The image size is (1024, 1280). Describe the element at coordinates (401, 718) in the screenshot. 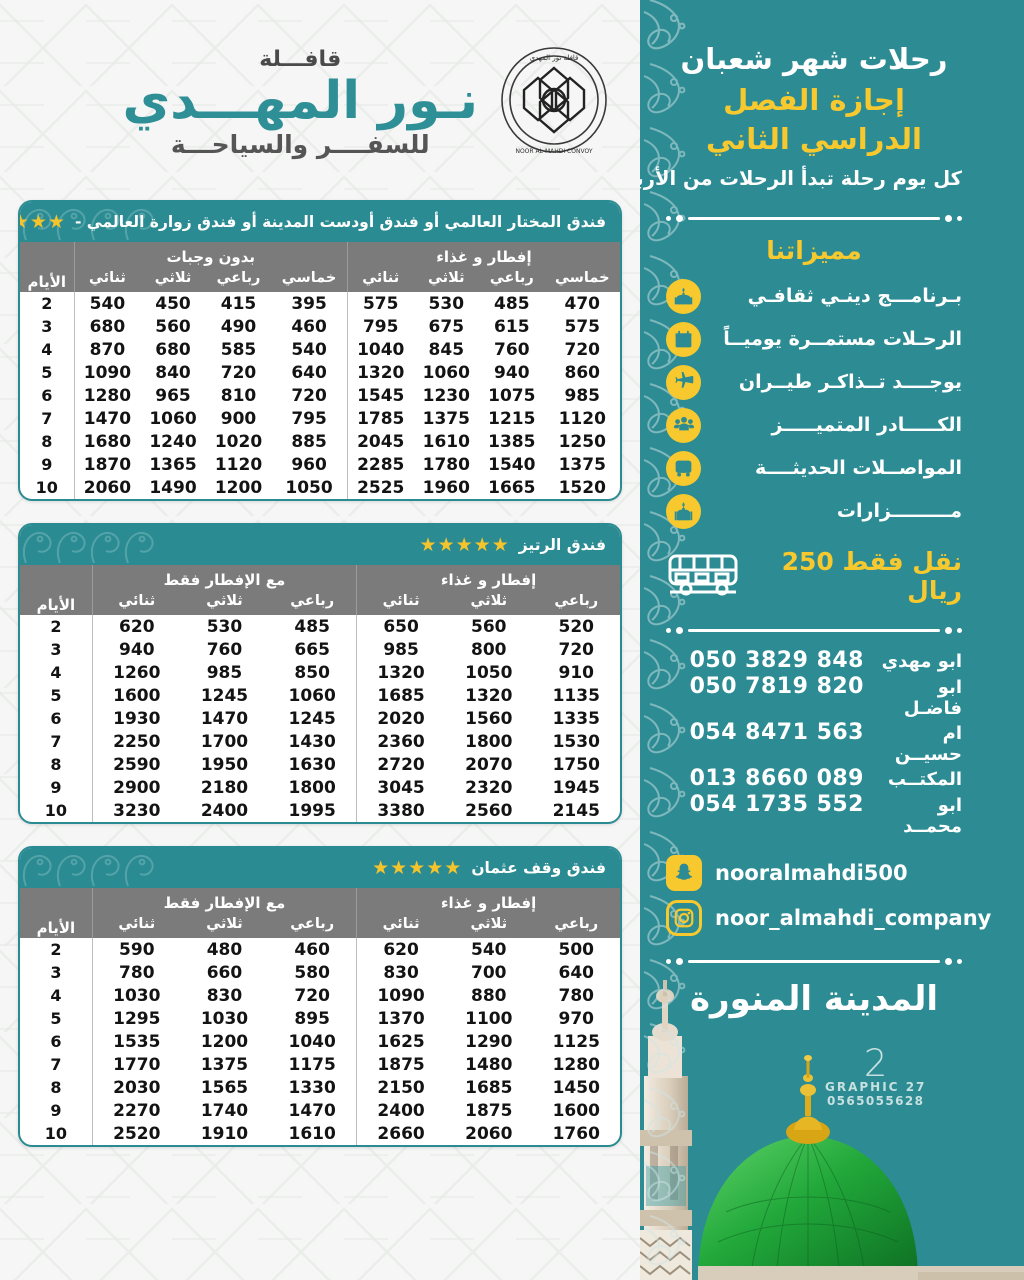

I see `price-cell: 2020` at that location.